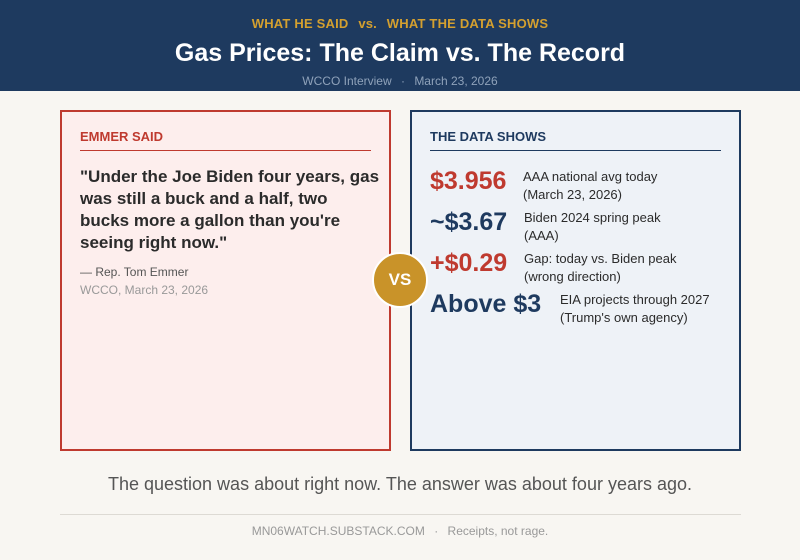 The image size is (800, 560). What do you see at coordinates (225, 140) in the screenshot?
I see `claim-label: EMMER SAID` at bounding box center [225, 140].